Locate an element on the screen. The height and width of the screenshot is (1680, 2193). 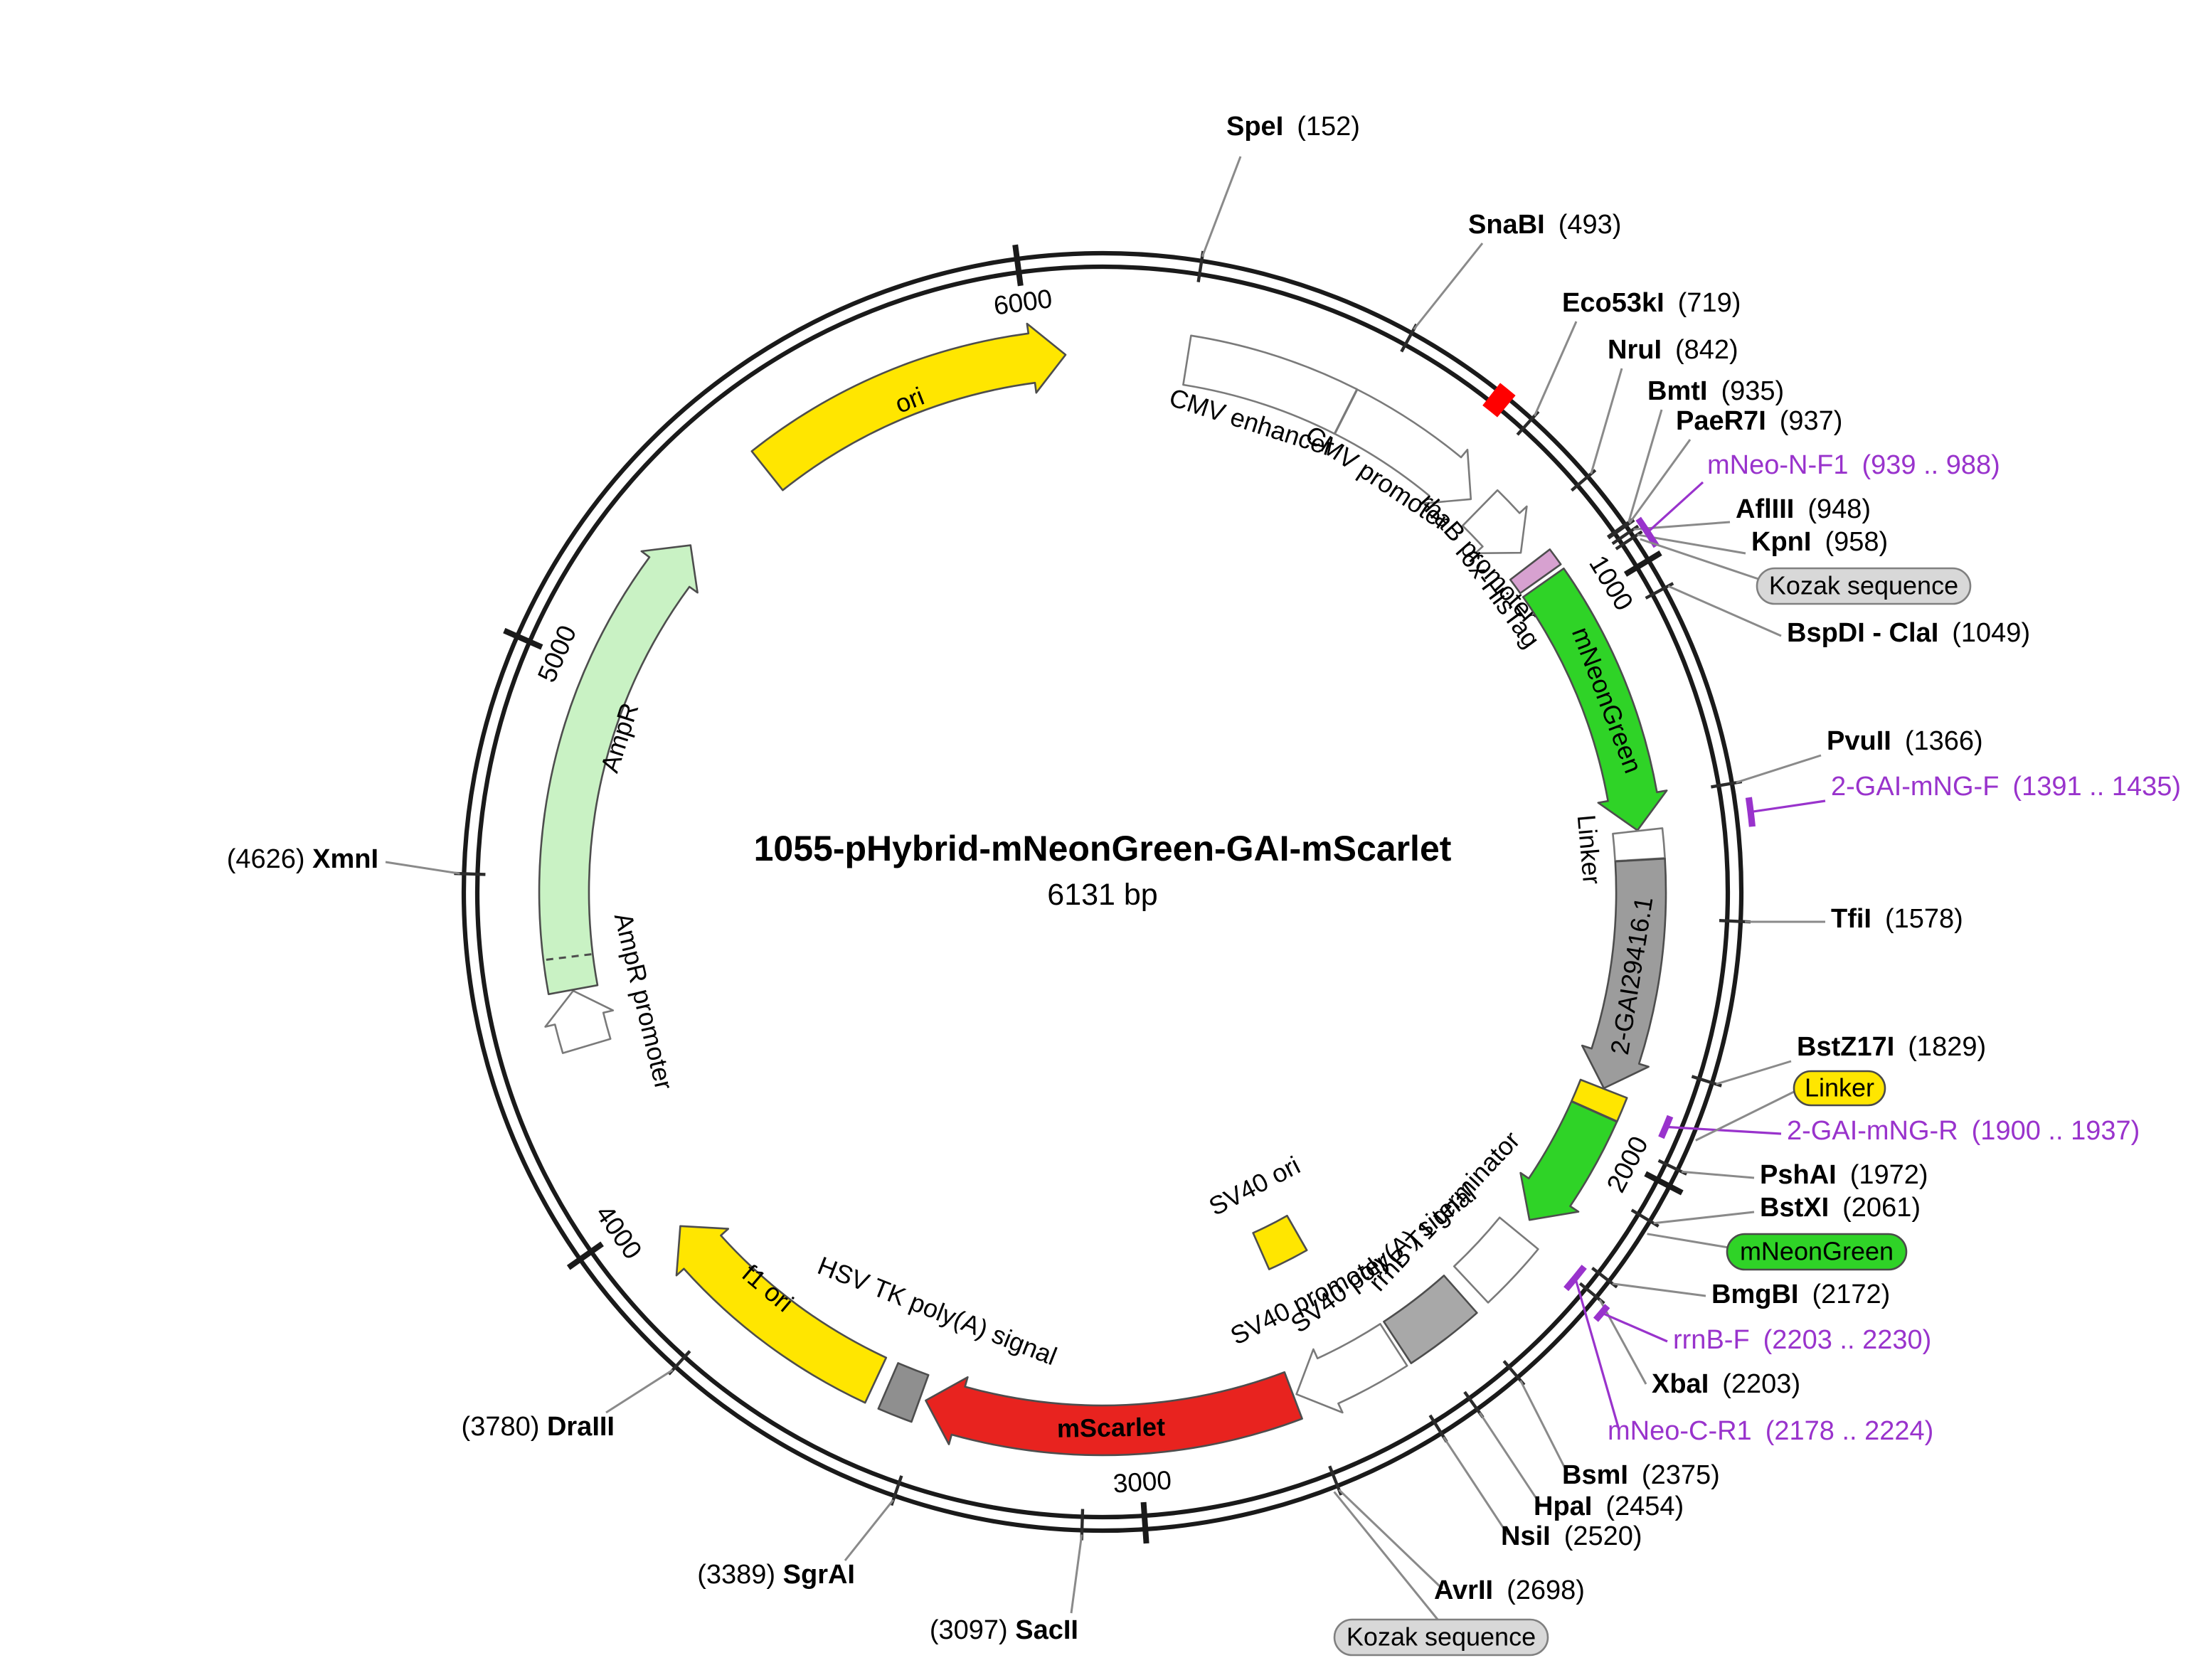
site-label-hpai: HpaI (2454) is located at coordinates (1609, 1506).